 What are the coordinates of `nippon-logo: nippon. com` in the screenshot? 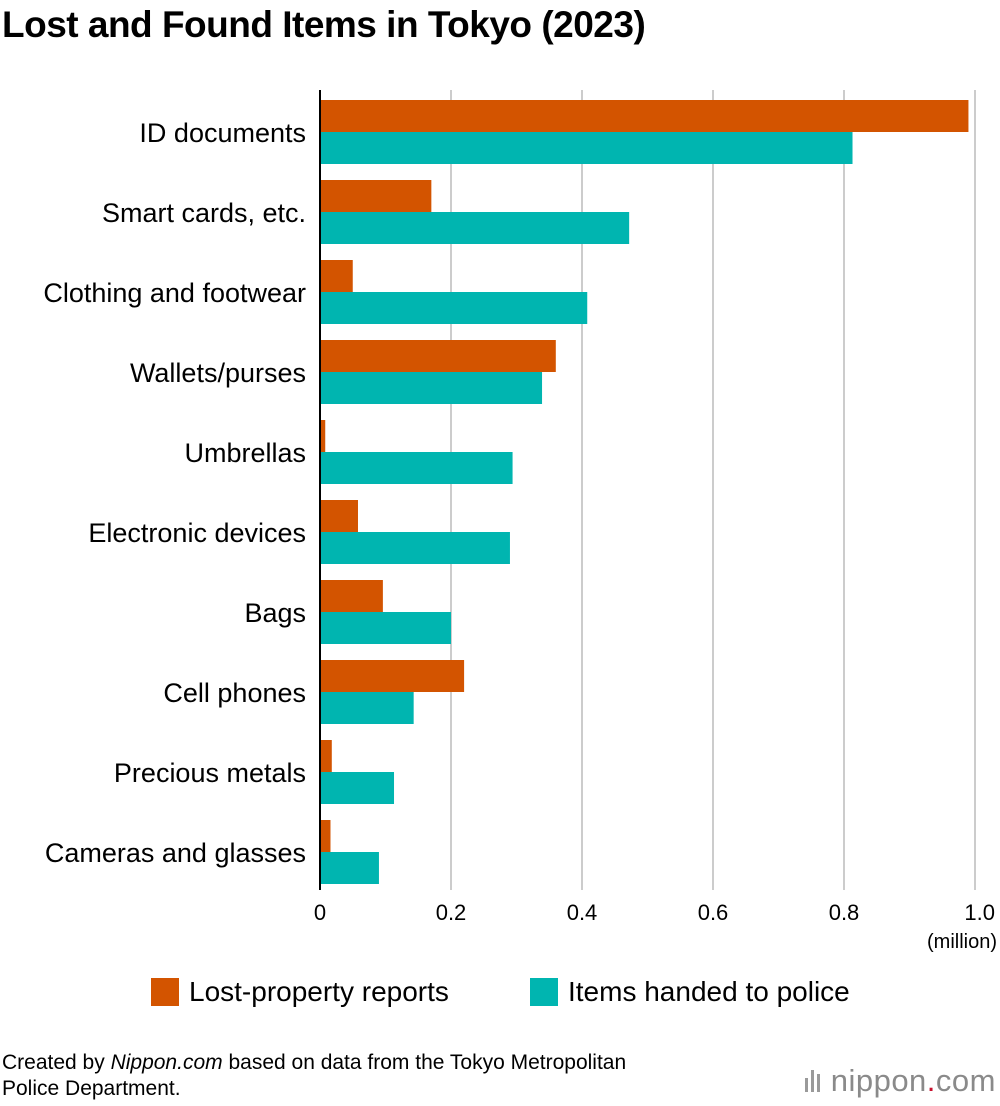 It's located at (900, 1081).